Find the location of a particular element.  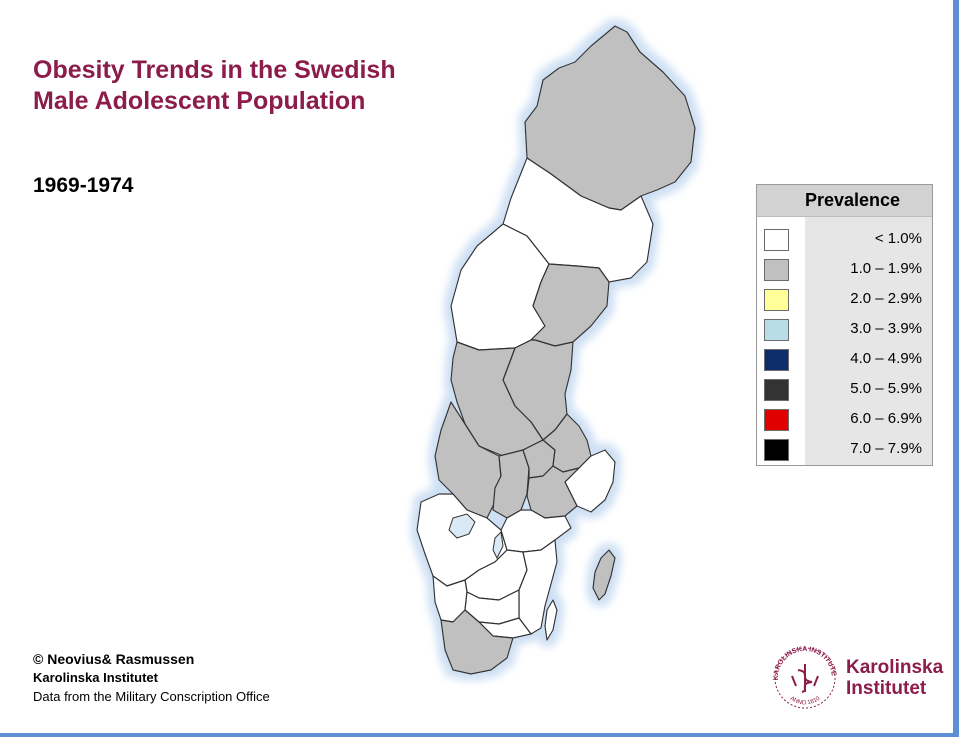

region-oland is located at coordinates (551, 620).